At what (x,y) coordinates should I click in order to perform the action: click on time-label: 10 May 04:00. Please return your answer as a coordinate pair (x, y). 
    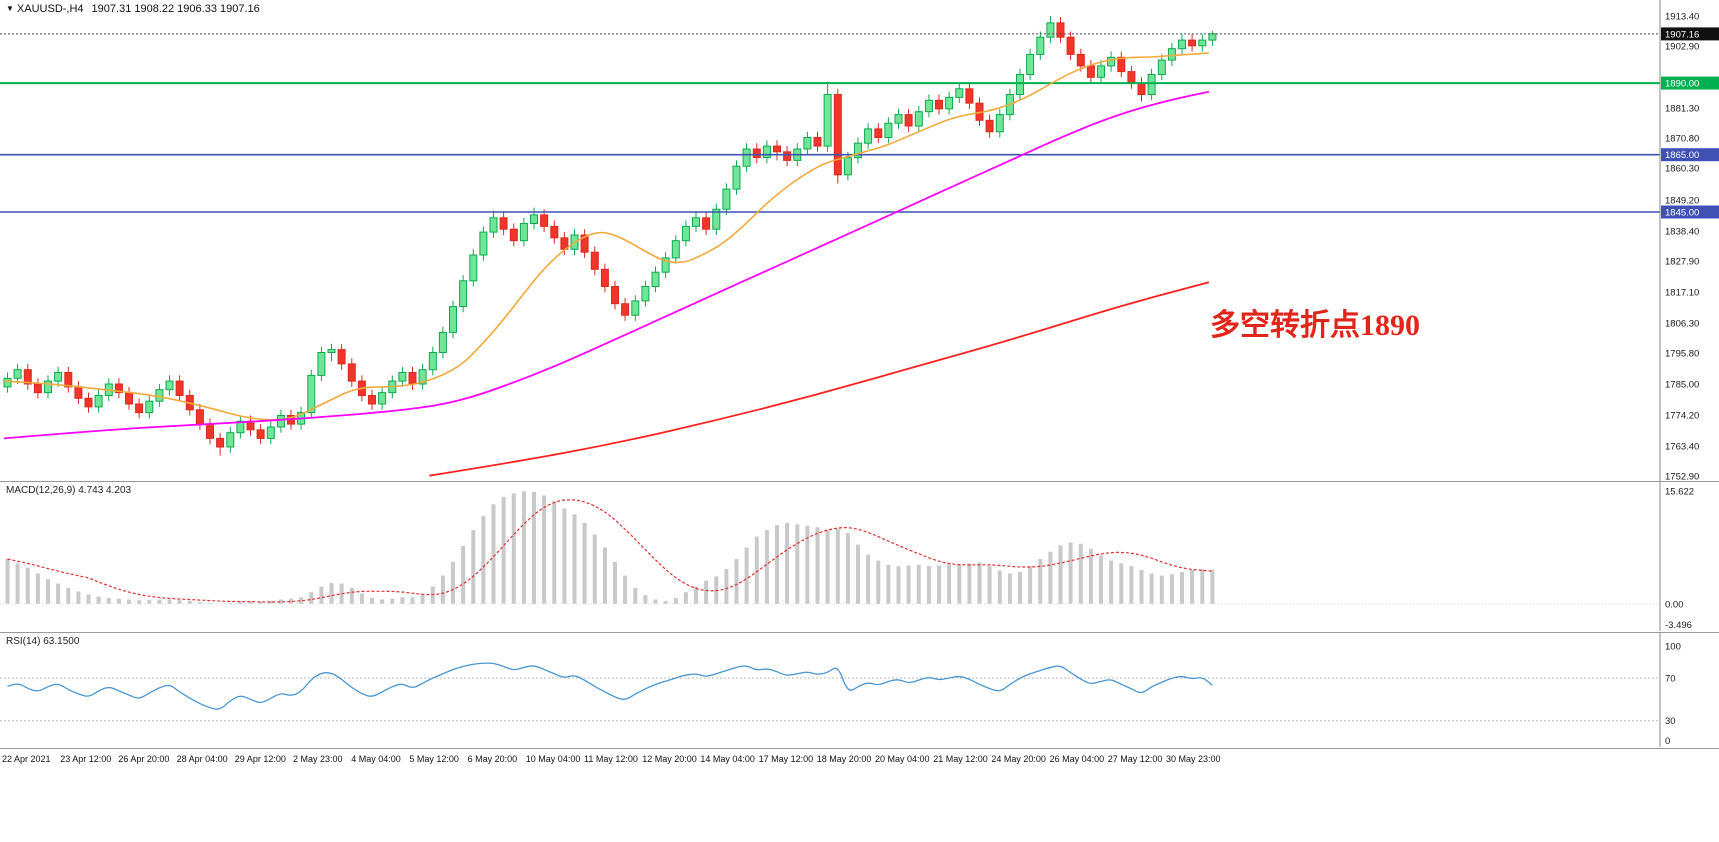
    Looking at the image, I should click on (553, 759).